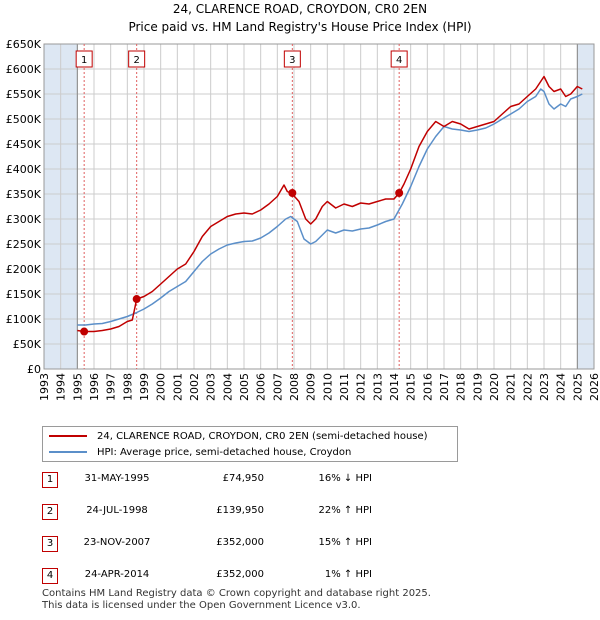 The height and width of the screenshot is (620, 600). What do you see at coordinates (585, 206) in the screenshot?
I see `shaded-region` at bounding box center [585, 206].